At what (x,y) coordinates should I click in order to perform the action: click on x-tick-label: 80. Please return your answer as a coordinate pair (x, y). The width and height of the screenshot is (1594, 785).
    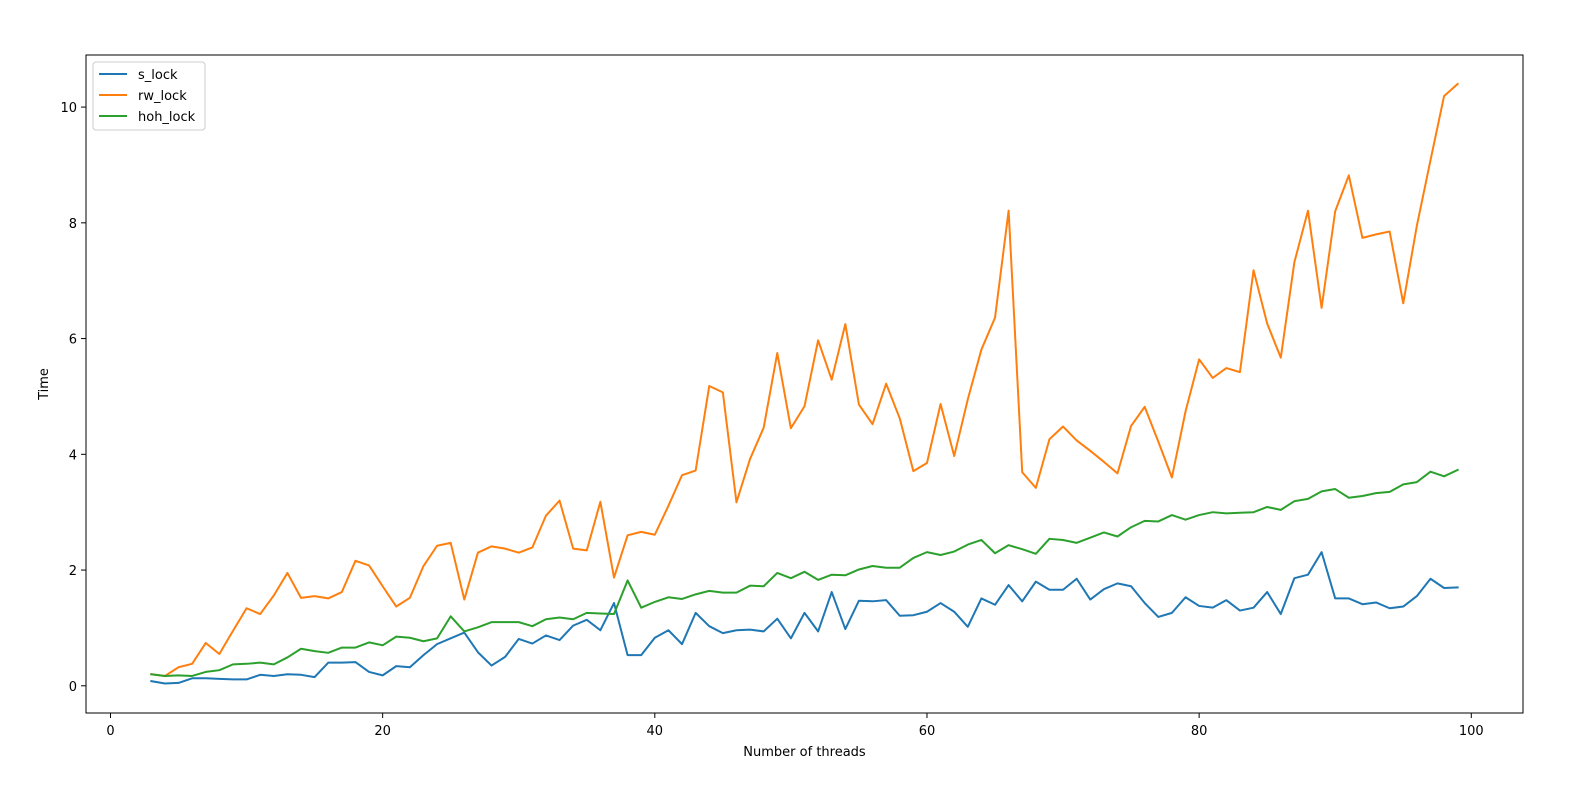
    Looking at the image, I should click on (1199, 731).